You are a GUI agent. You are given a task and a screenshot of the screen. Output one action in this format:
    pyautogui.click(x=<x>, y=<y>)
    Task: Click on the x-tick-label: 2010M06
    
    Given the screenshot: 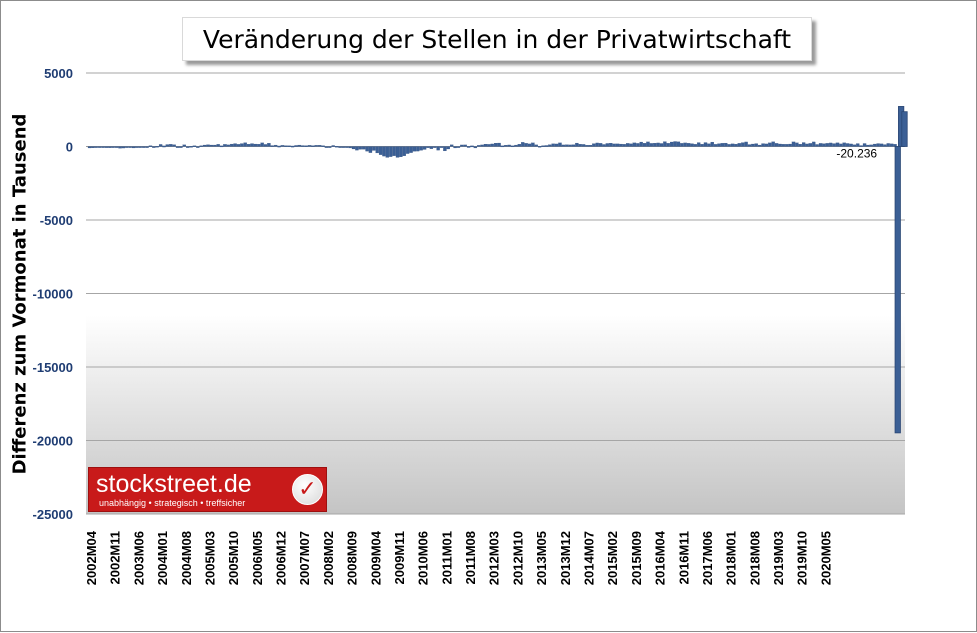 What is the action you would take?
    pyautogui.click(x=423, y=558)
    